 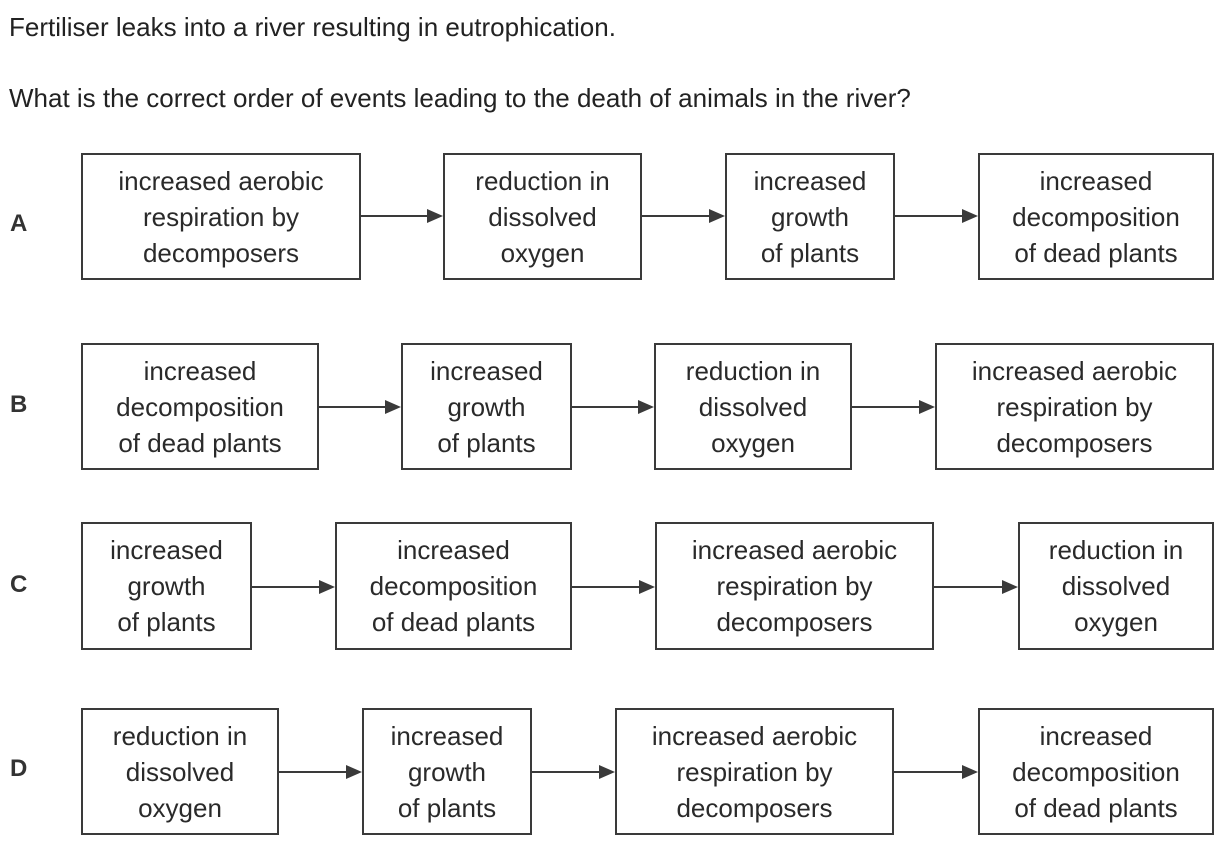 What do you see at coordinates (19, 584) in the screenshot?
I see `option-c-label: C` at bounding box center [19, 584].